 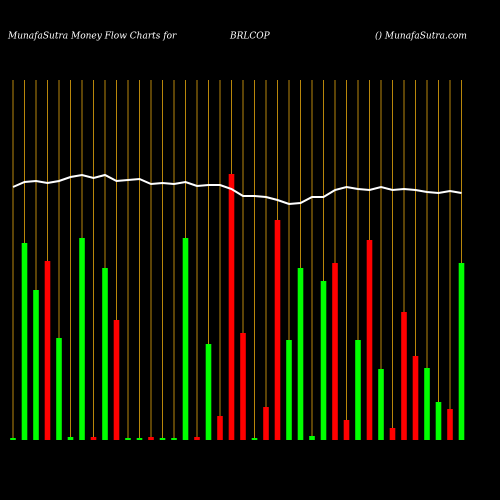 What do you see at coordinates (237, 189) in the screenshot?
I see `money-flow-line` at bounding box center [237, 189].